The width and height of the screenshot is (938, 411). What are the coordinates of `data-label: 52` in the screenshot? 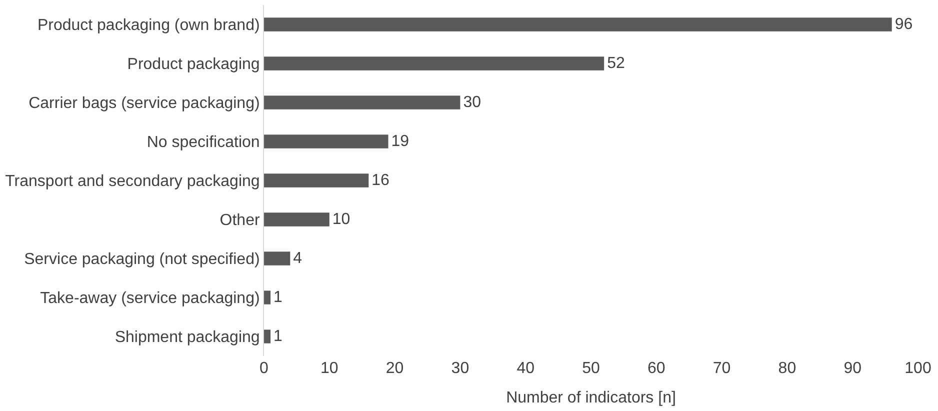 It's located at (616, 63).